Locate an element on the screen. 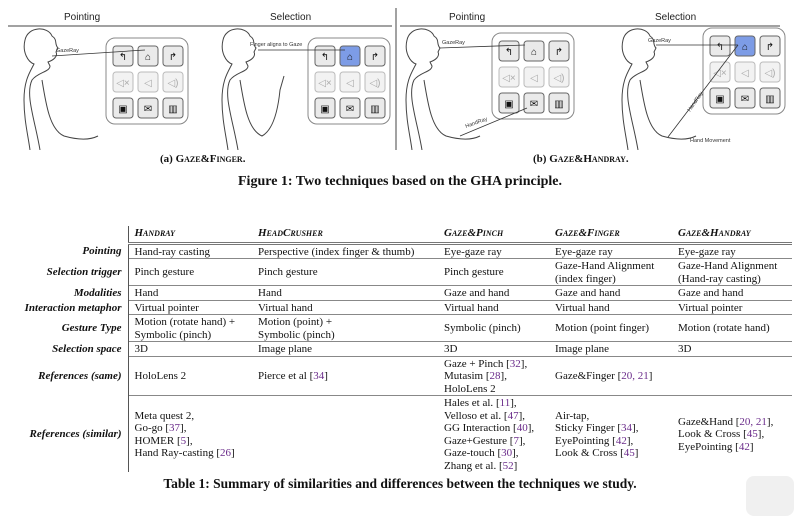 Image resolution: width=800 pixels, height=522 pixels. cell-line: HoloLens 2 is located at coordinates (160, 376).